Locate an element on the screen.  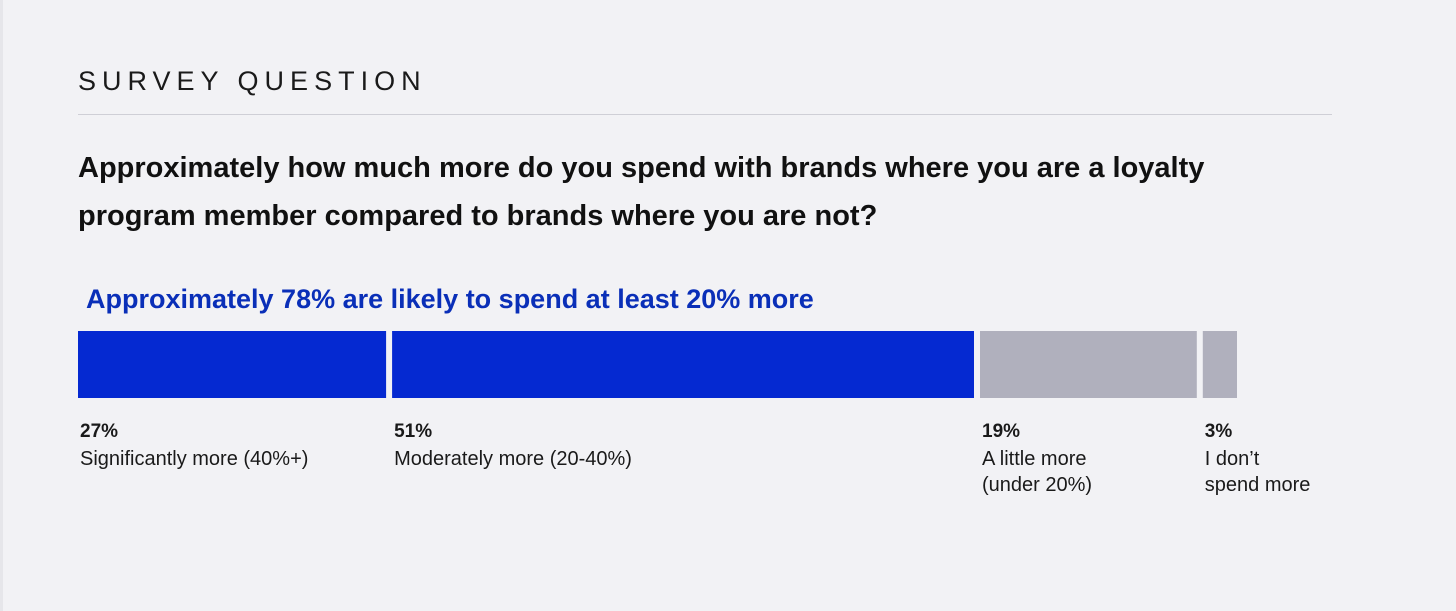
segment-label-1: 27% Significantly more (40%+) is located at coordinates (194, 446).